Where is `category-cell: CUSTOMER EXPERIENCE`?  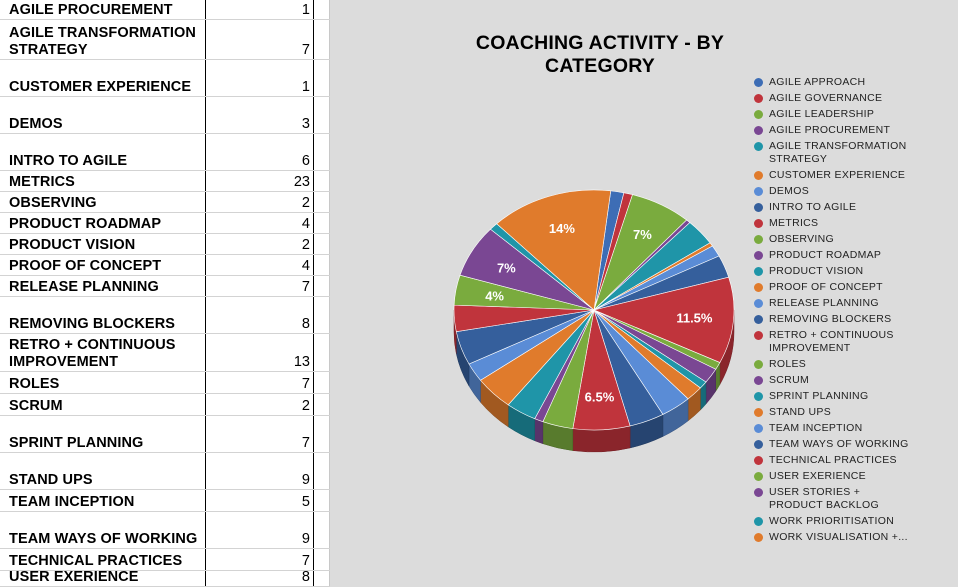
category-cell: CUSTOMER EXPERIENCE is located at coordinates (100, 87).